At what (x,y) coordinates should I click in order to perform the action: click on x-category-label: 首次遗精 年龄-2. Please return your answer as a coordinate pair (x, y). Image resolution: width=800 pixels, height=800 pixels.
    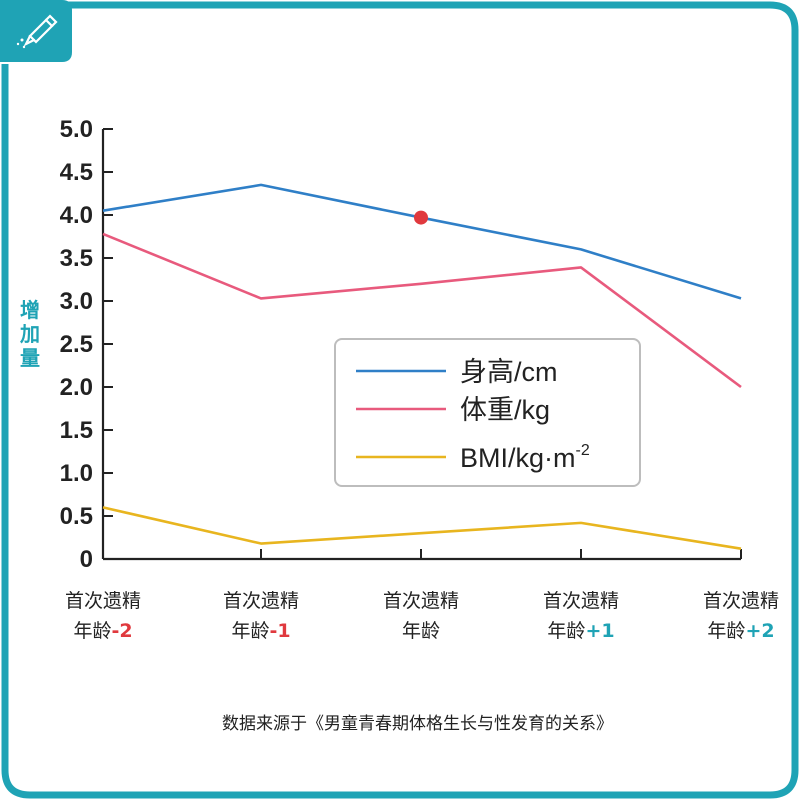
    Looking at the image, I should click on (102, 616).